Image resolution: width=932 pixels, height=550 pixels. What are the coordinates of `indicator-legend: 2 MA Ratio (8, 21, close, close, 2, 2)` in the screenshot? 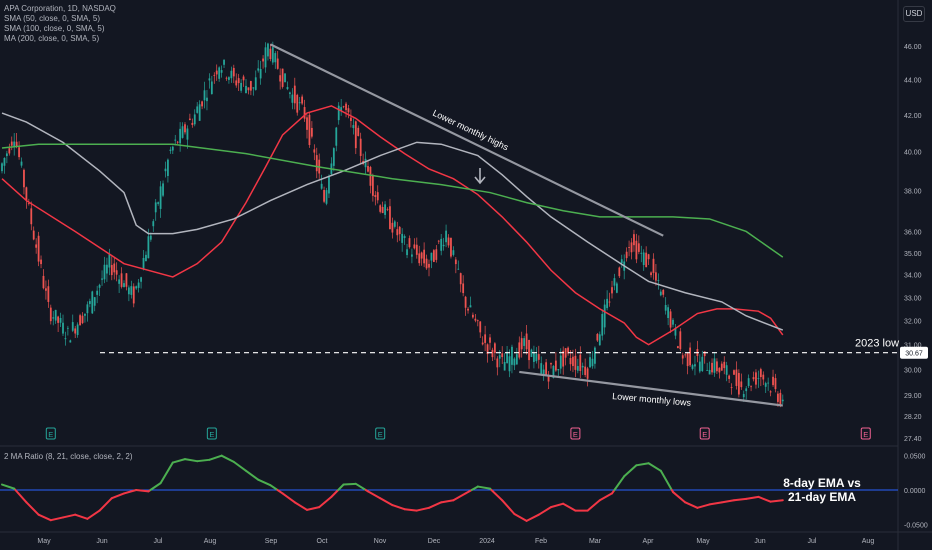 It's located at (68, 456).